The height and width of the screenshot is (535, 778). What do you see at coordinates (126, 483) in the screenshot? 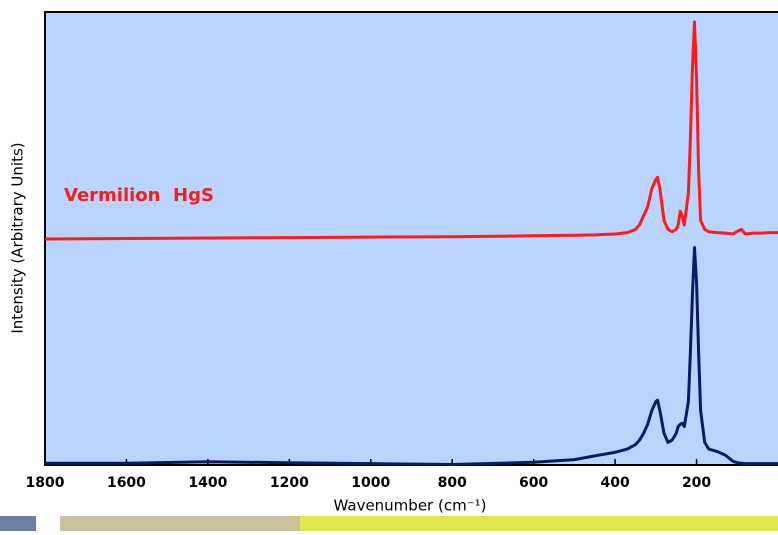
I see `x-tick-label: 1600` at bounding box center [126, 483].